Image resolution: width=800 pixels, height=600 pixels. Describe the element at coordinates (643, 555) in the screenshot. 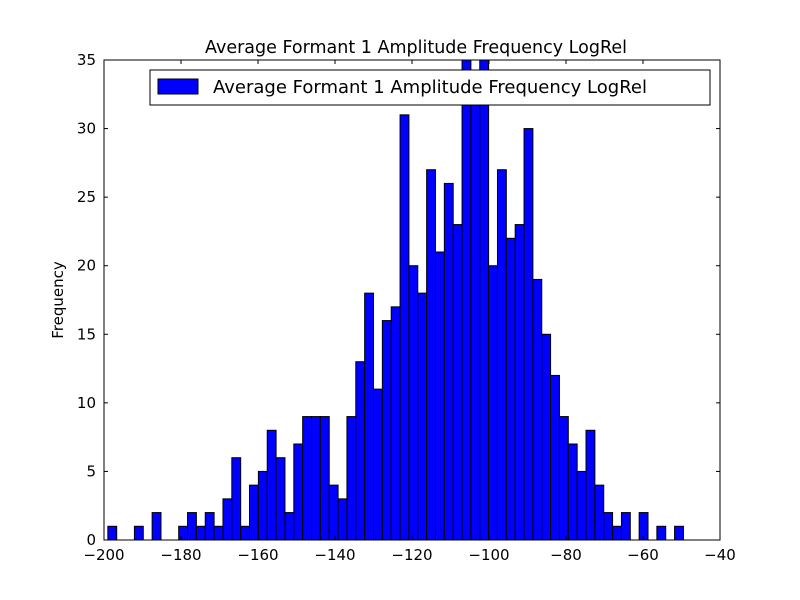

I see `x-tick-label: −60` at that location.